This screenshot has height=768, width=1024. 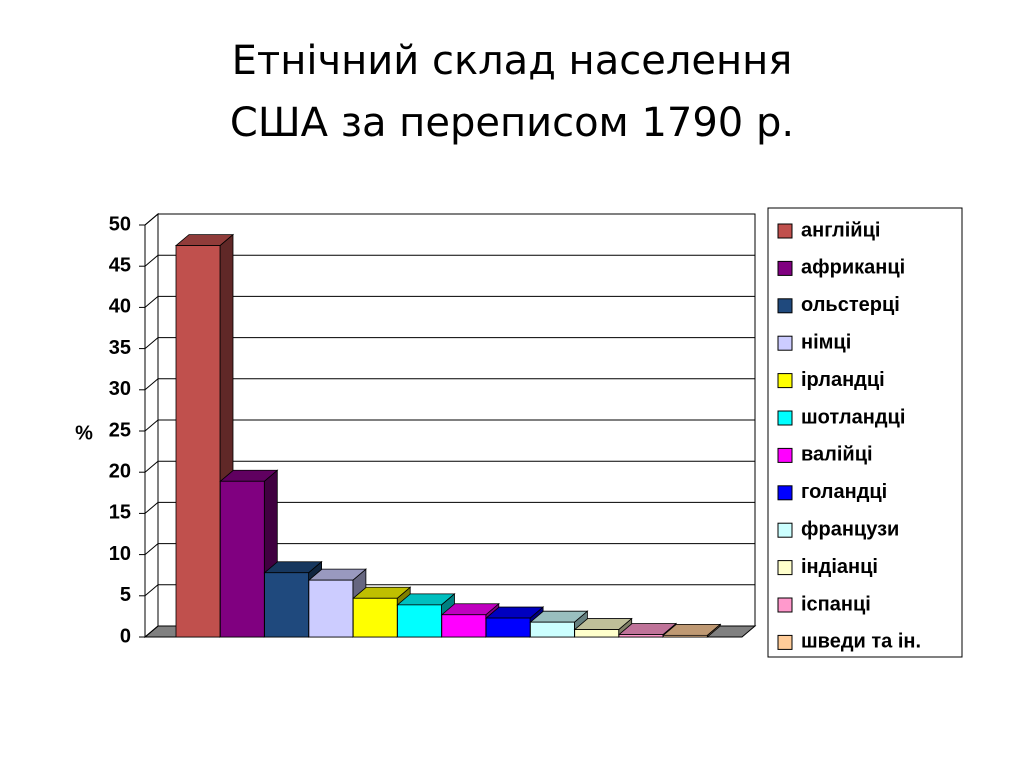 I want to click on legend-label: ірландці, so click(x=843, y=380).